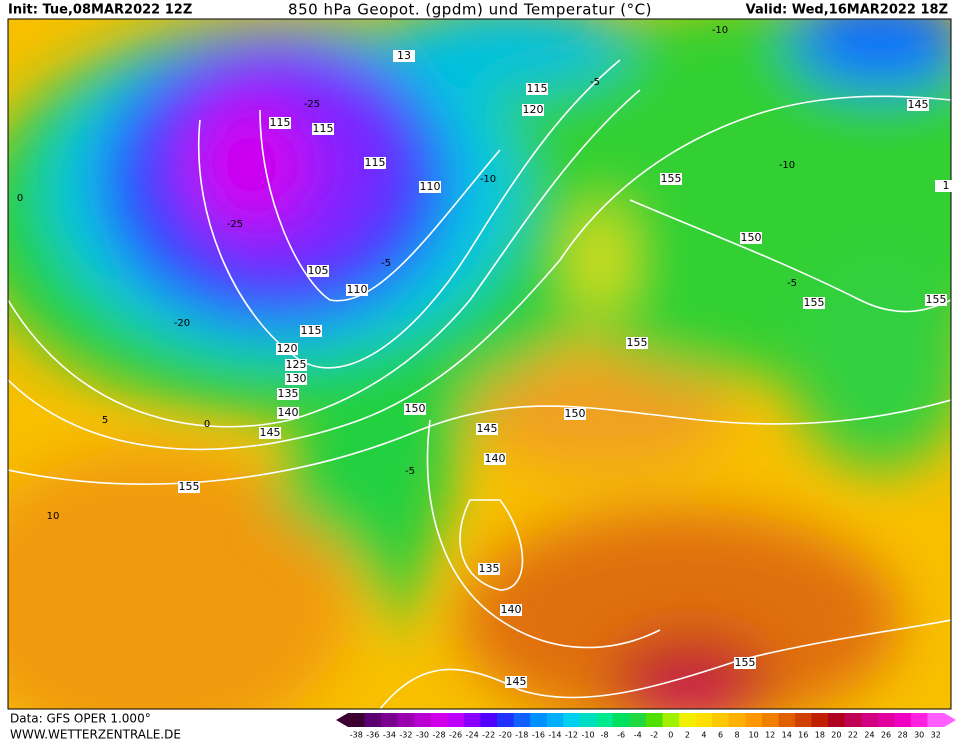  I want to click on colorbar-label: 4, so click(703, 735).